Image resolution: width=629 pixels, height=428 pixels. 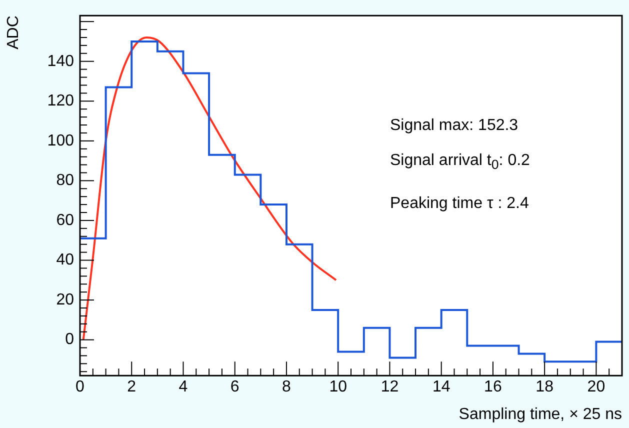 I want to click on x-tick-label: 16, so click(x=493, y=387).